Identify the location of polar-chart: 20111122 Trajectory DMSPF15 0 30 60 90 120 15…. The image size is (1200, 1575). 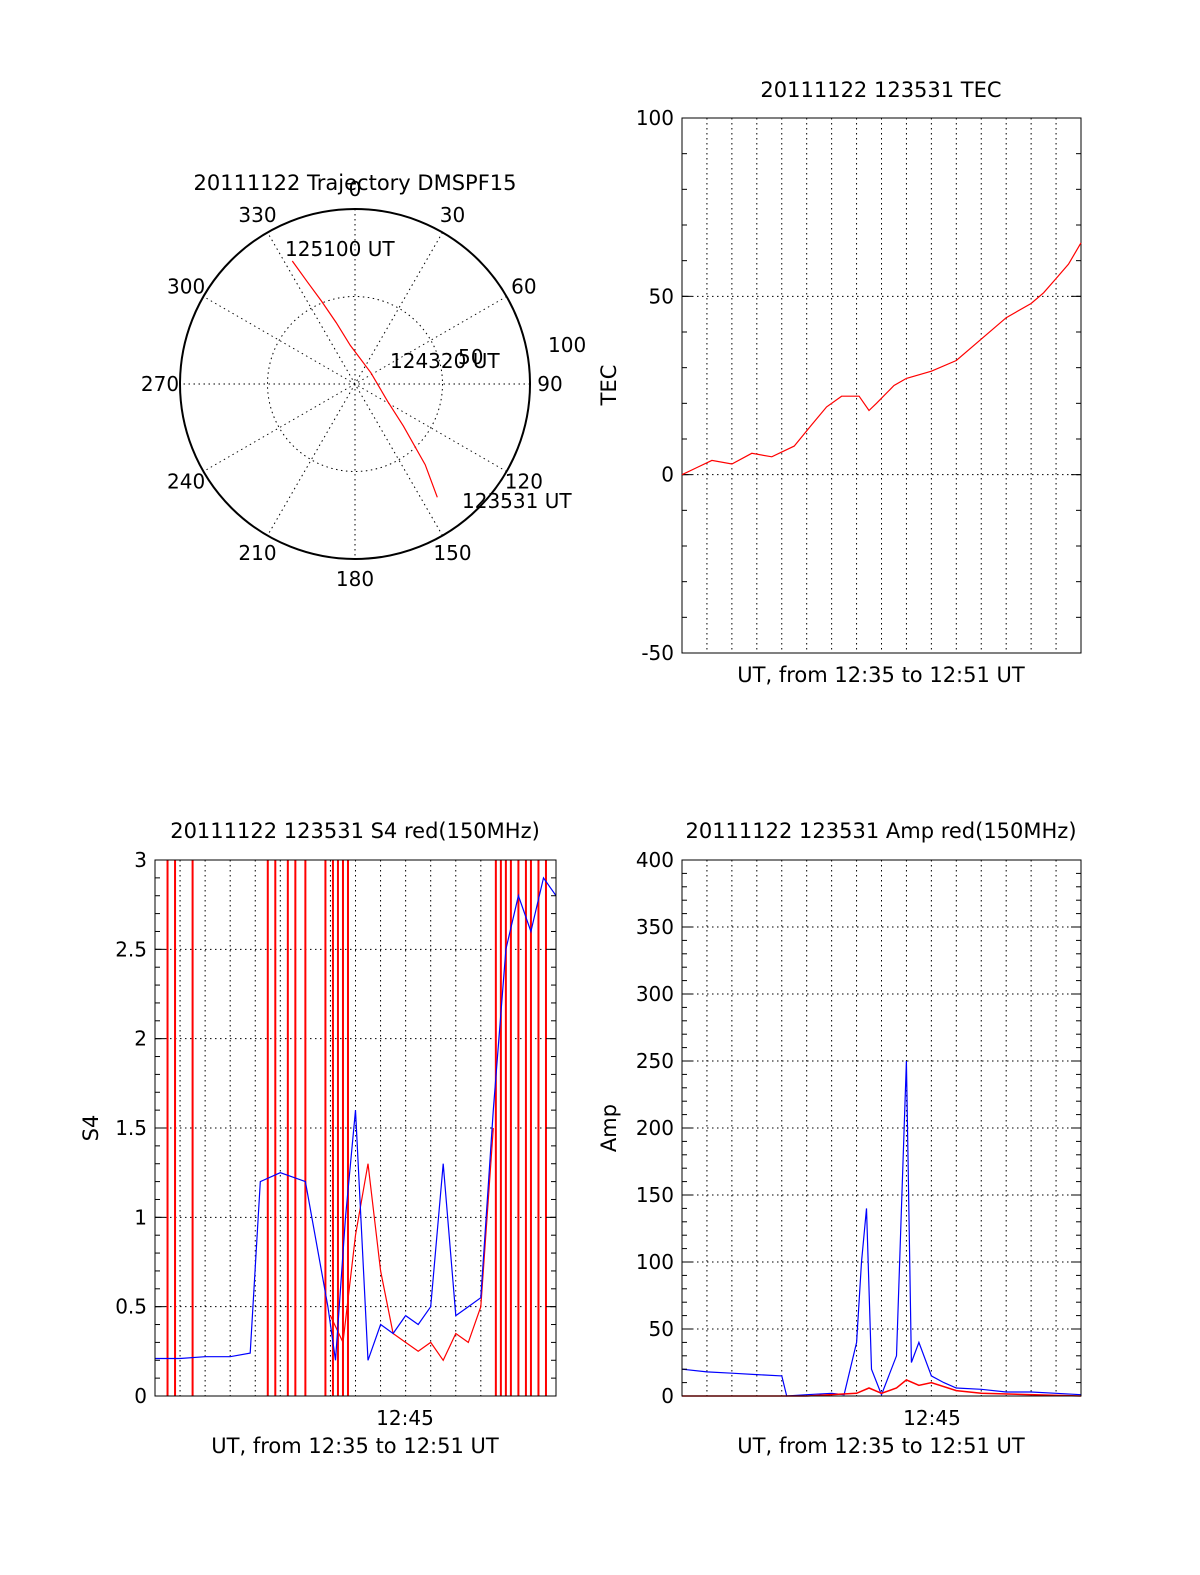
(363, 381).